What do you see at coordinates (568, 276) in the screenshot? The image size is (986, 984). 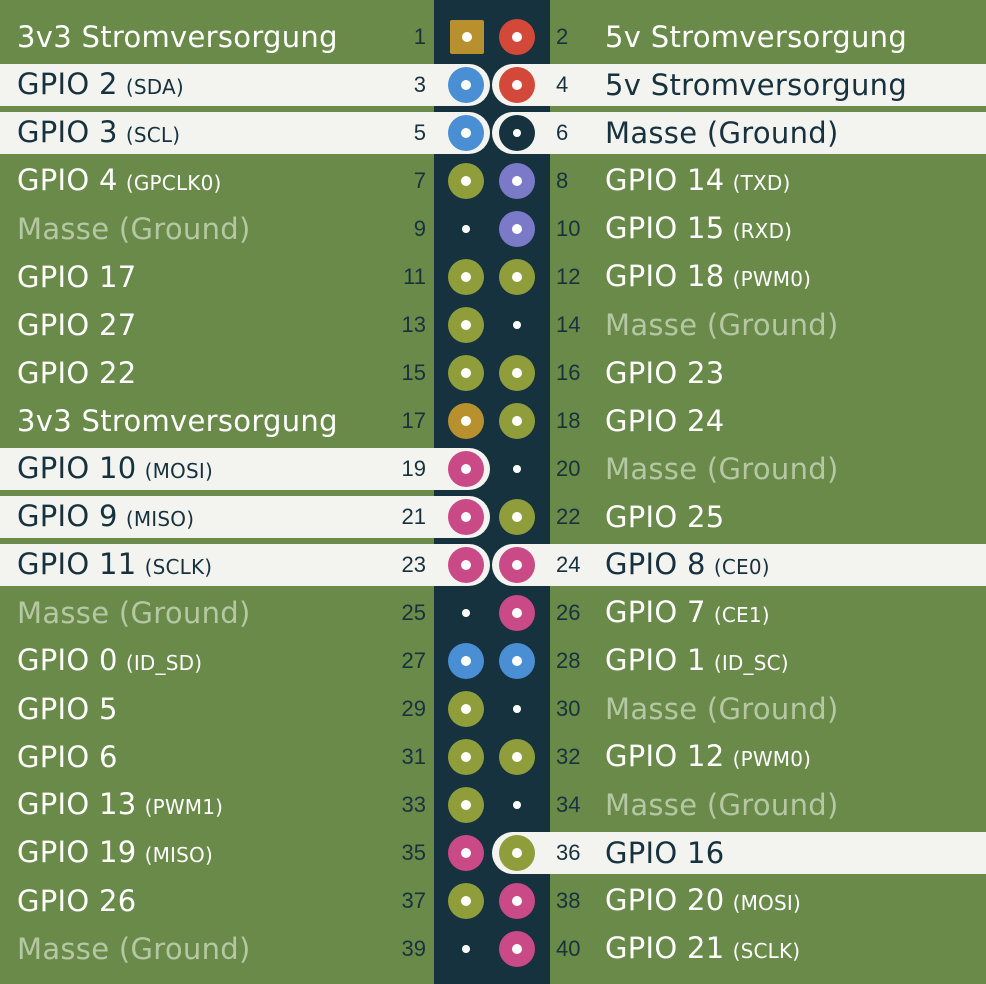 I see `pin-number: 12` at bounding box center [568, 276].